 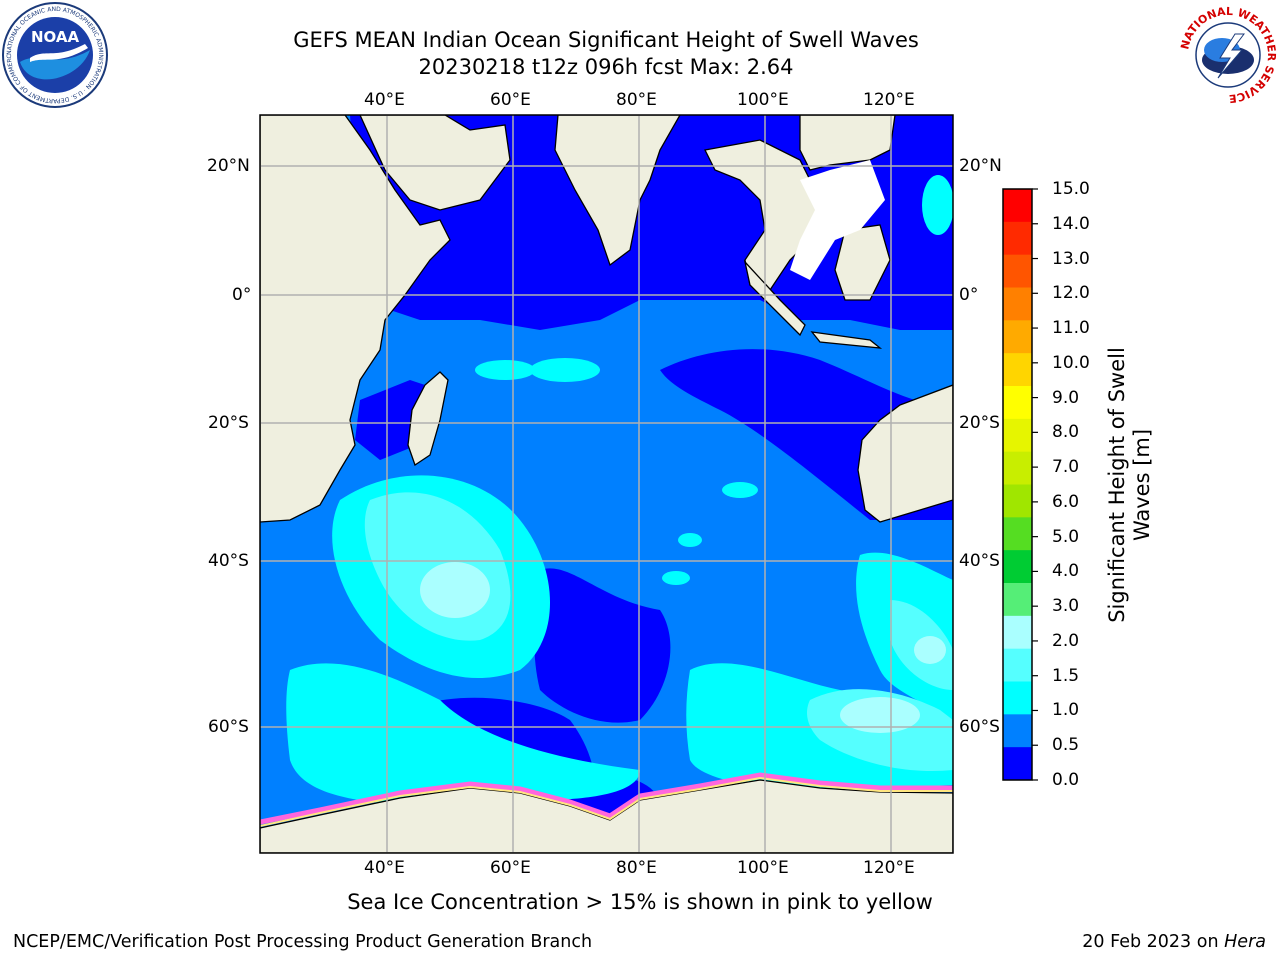 I want to click on colorbar-title-line2: Waves [m], so click(x=1142, y=485).